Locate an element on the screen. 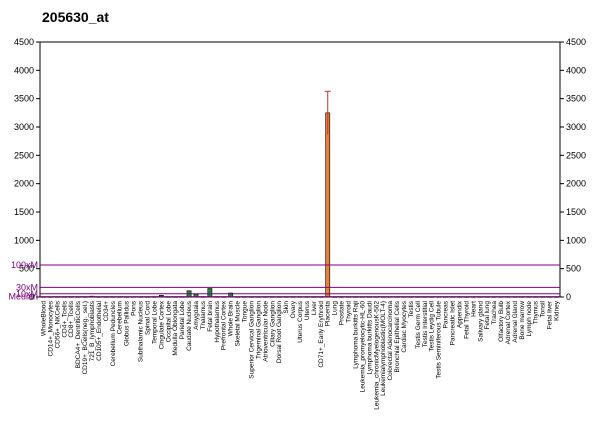  x-tick-label: Testis Germ Cell is located at coordinates (418, 324).